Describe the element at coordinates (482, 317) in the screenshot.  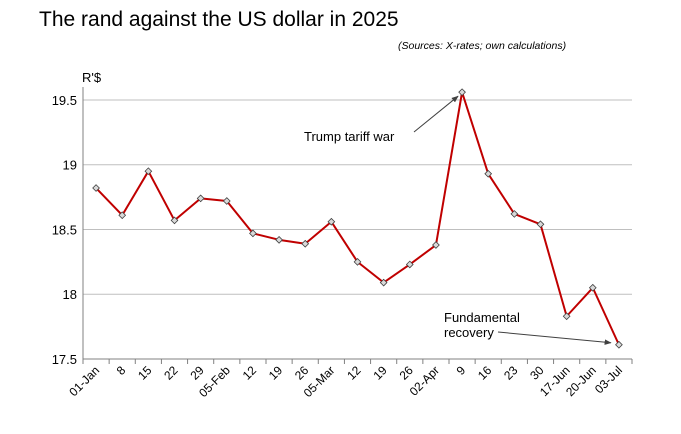
I see `annotation-line: Fundamental` at that location.